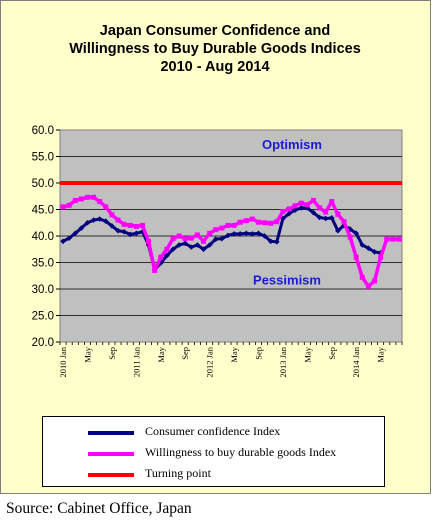  I want to click on x-tick-label: 2011 Jan, so click(136, 361).